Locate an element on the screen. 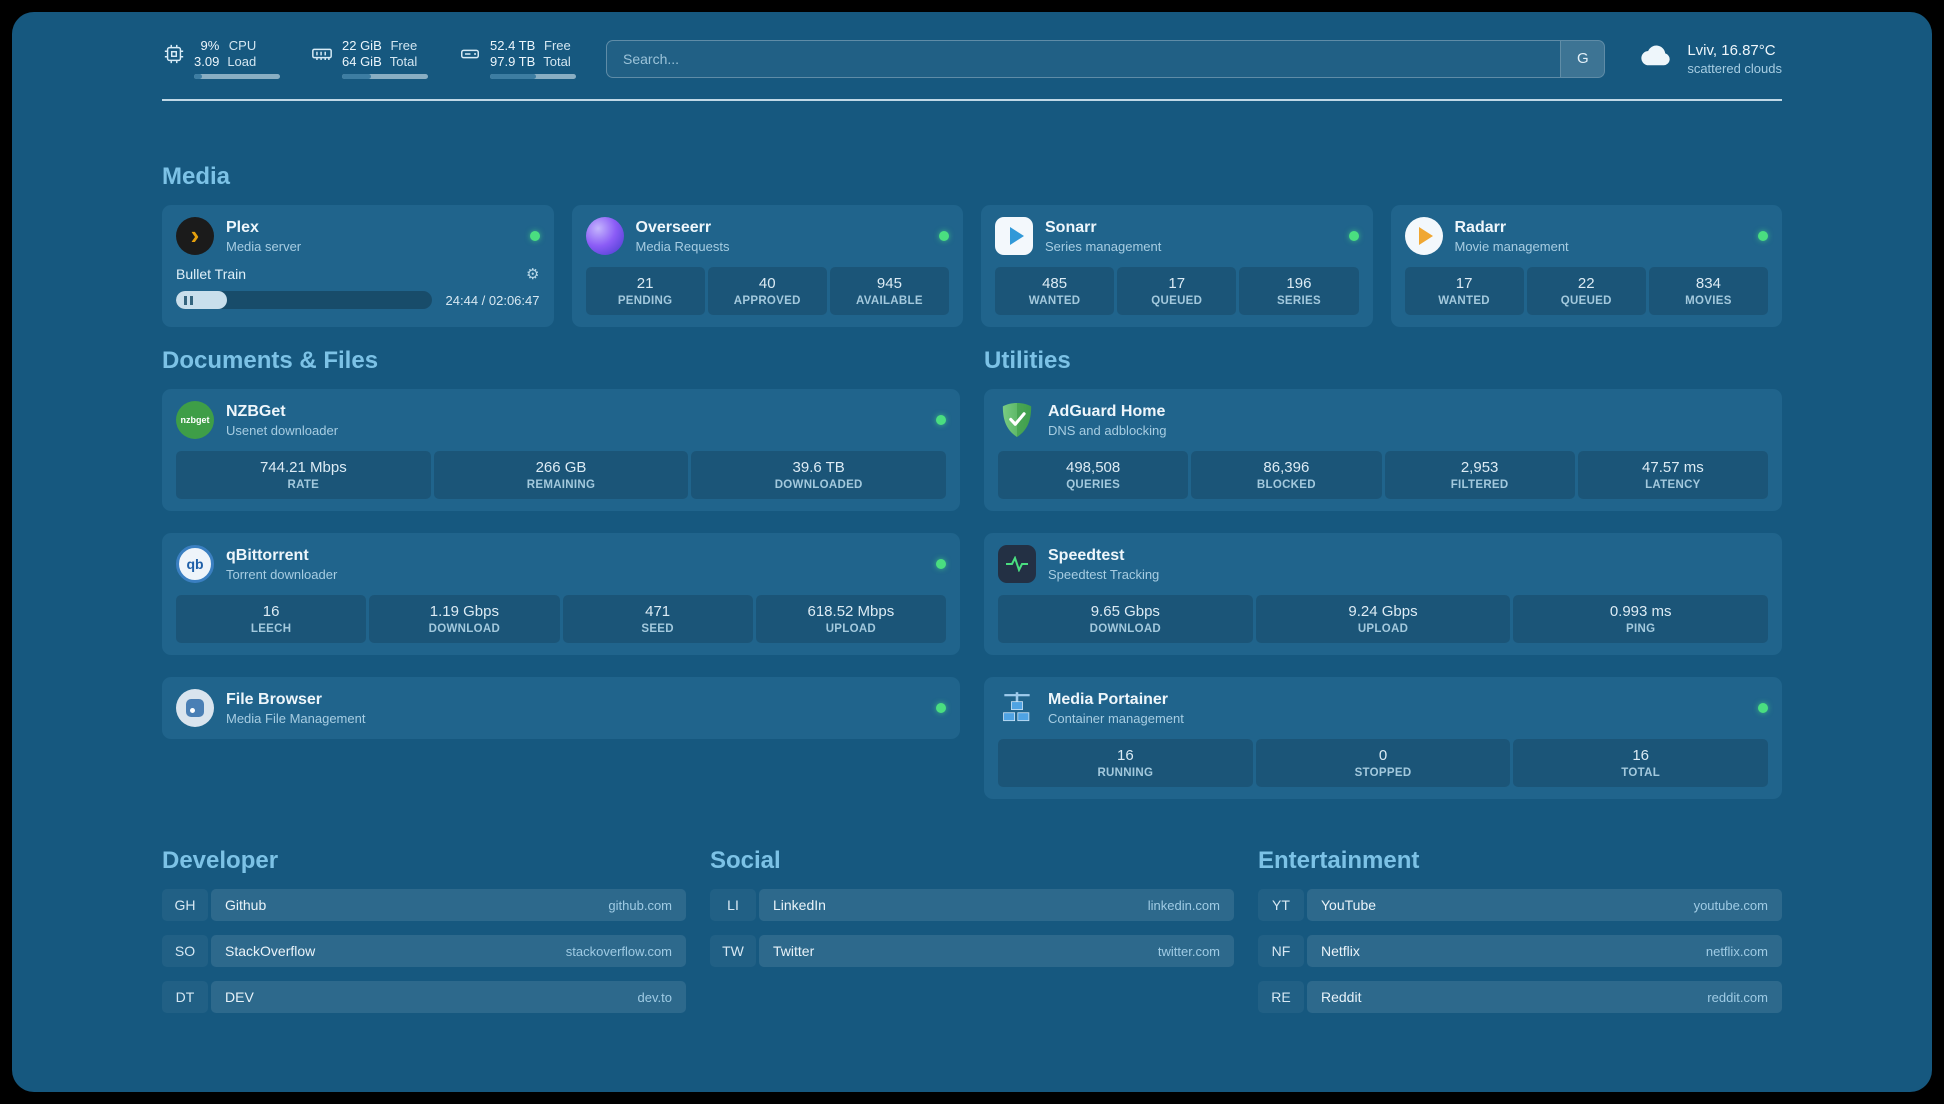 The width and height of the screenshot is (1944, 1104). adguard-link: AdGuard Home DNS and adblocking is located at coordinates (1383, 420).